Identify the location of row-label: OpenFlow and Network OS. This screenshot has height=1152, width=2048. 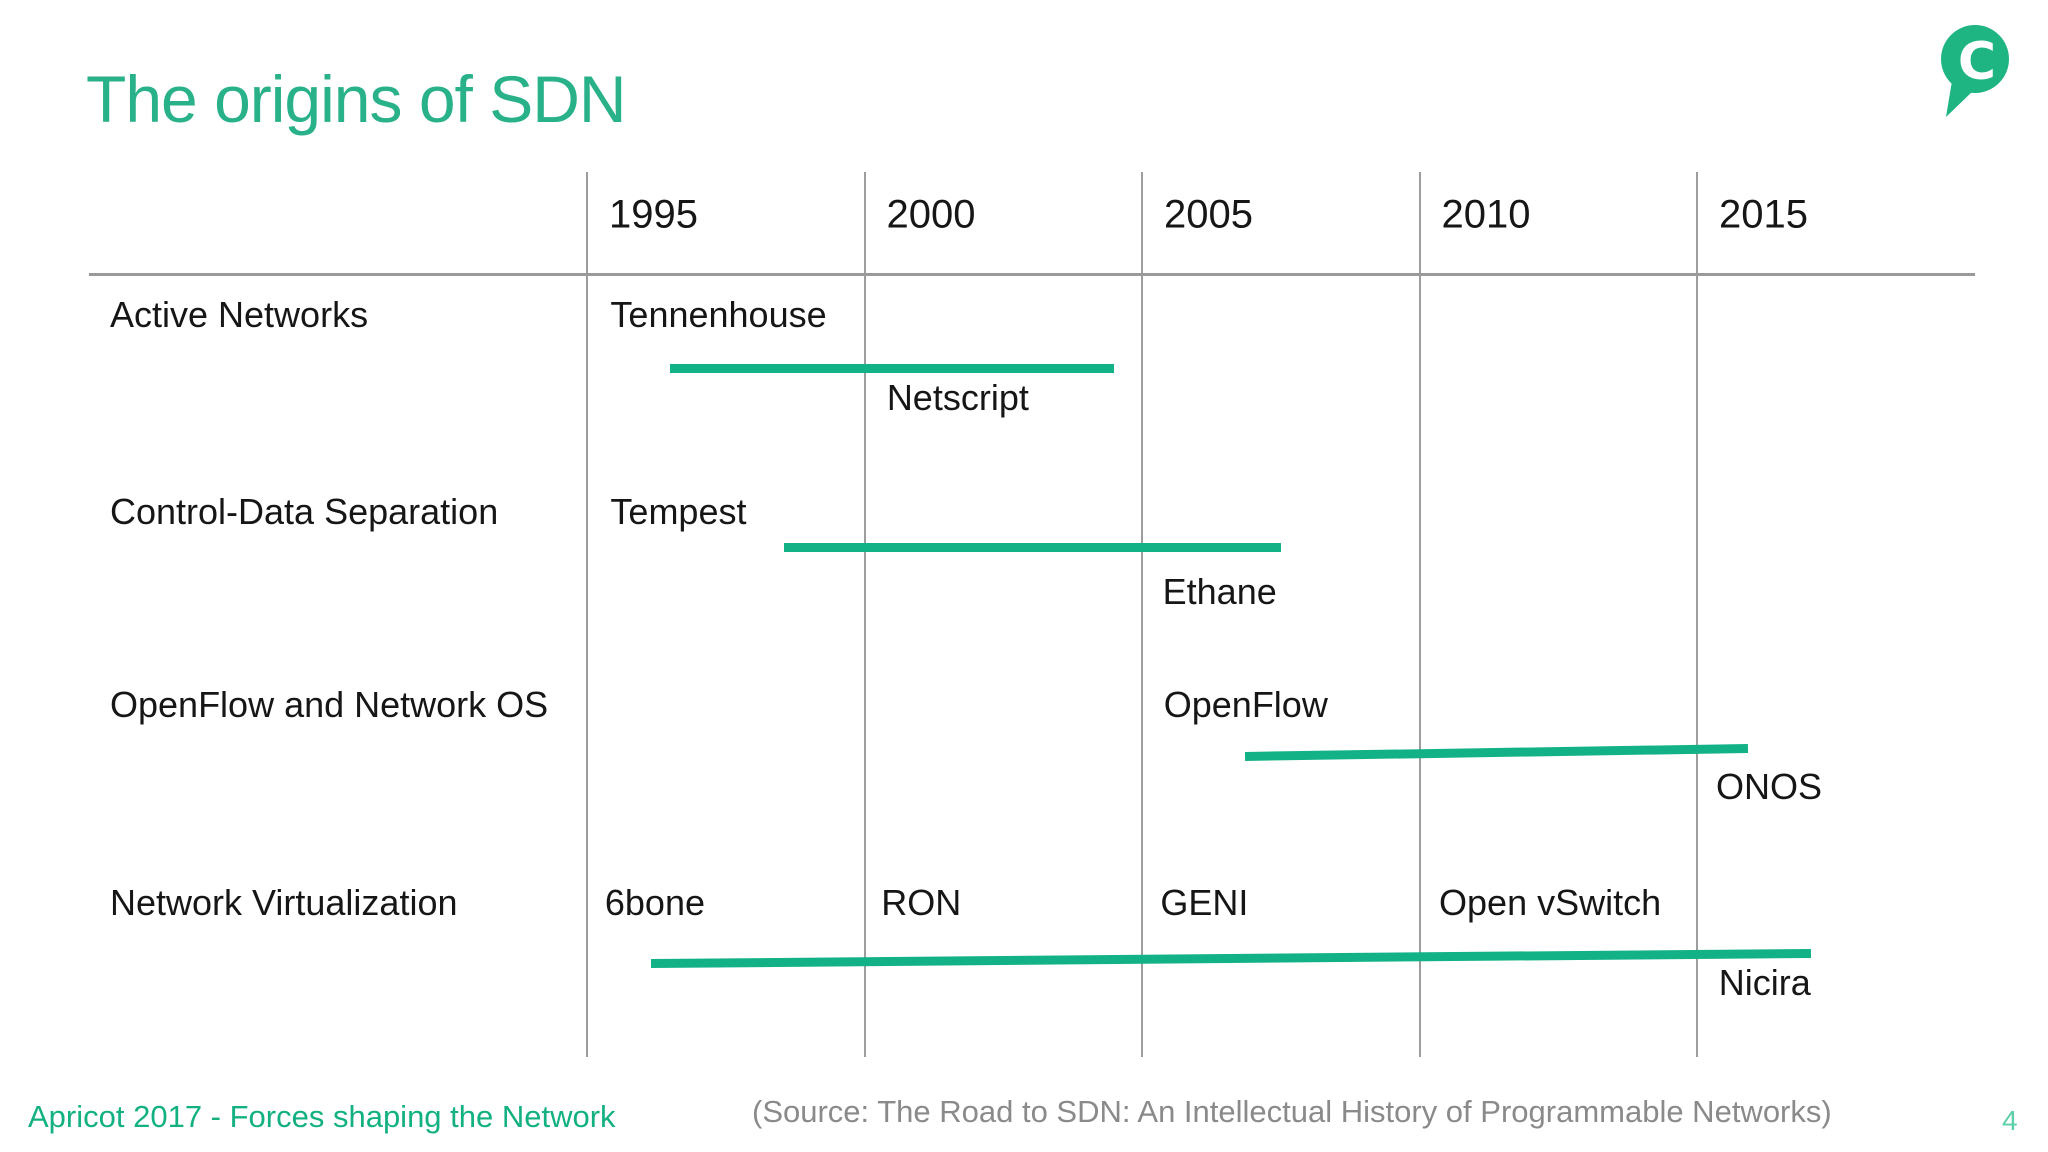
(329, 704).